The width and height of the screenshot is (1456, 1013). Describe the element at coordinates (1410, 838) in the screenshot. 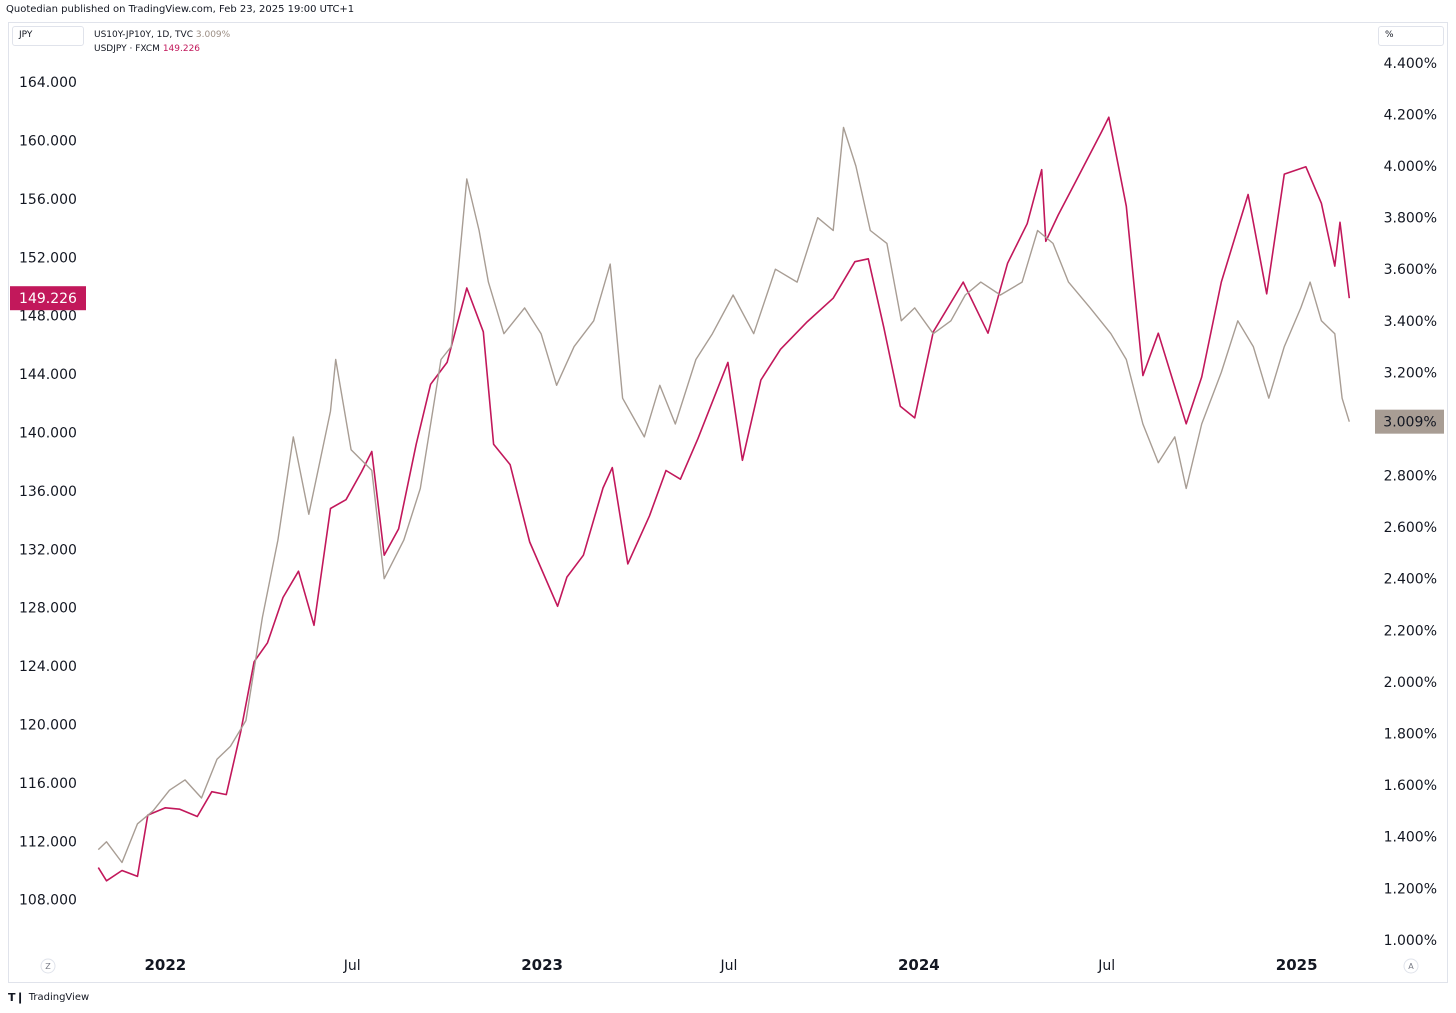

I see `y-right-tick-label: 1.400%` at that location.